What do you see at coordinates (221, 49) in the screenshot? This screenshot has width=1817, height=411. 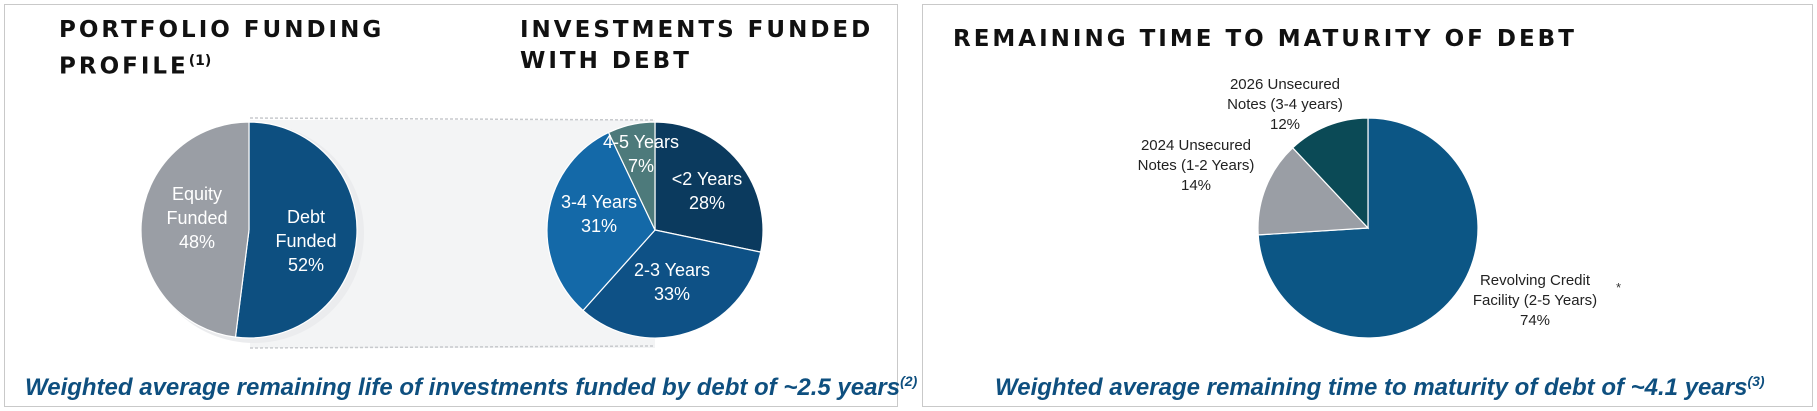 I see `portfolio-funding-title: PORTFOLIO FUNDING PROFILE(1)` at bounding box center [221, 49].